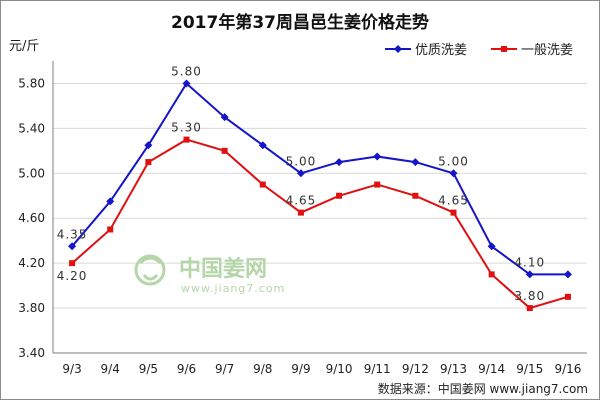 This screenshot has width=600, height=400. Describe the element at coordinates (529, 262) in the screenshot. I see `data-label: 4.10` at that location.